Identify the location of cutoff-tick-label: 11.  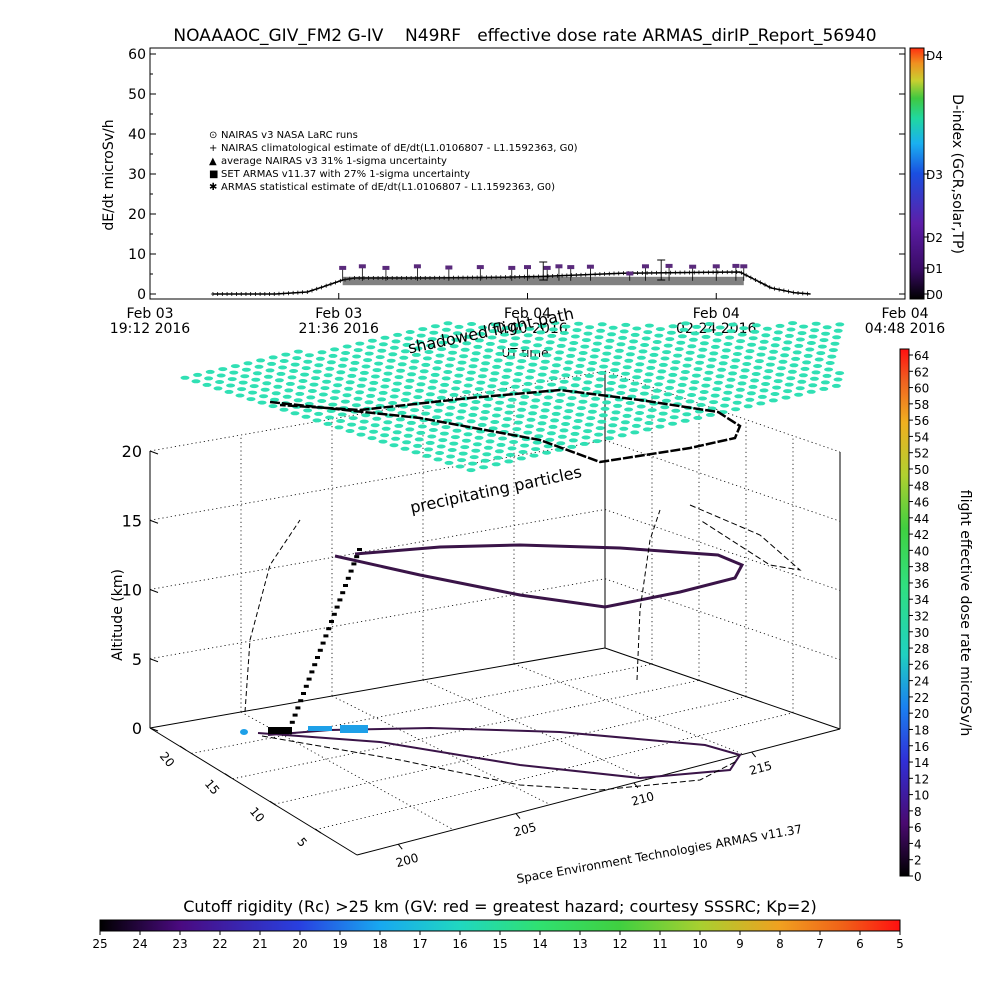
(659, 944).